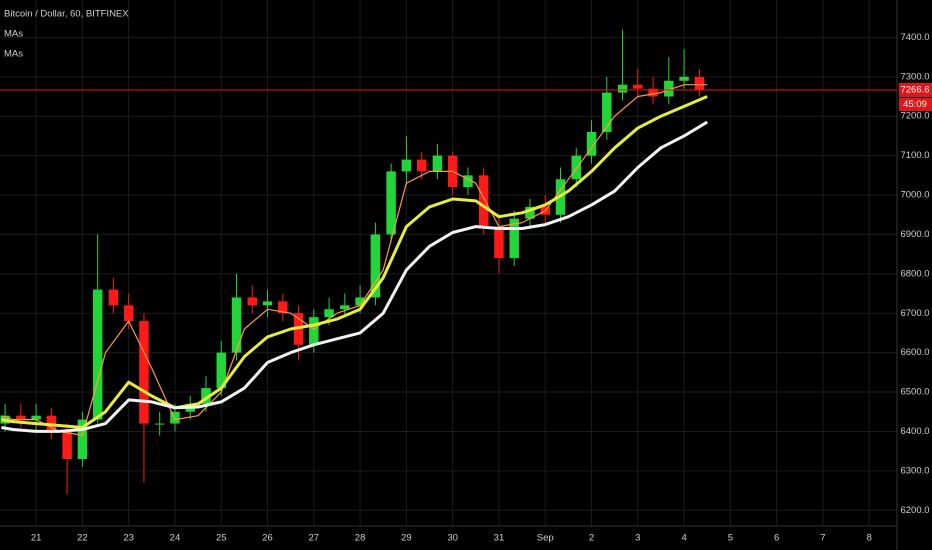 This screenshot has height=550, width=932. I want to click on chart-title: Bitcoin / Dollar, 60, BITFINEX, so click(66, 14).